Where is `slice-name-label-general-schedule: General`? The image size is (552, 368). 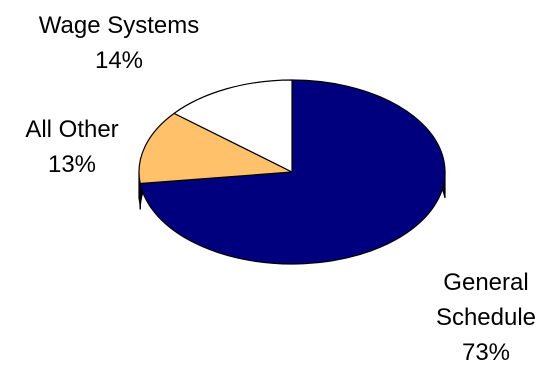 slice-name-label-general-schedule: General is located at coordinates (485, 282).